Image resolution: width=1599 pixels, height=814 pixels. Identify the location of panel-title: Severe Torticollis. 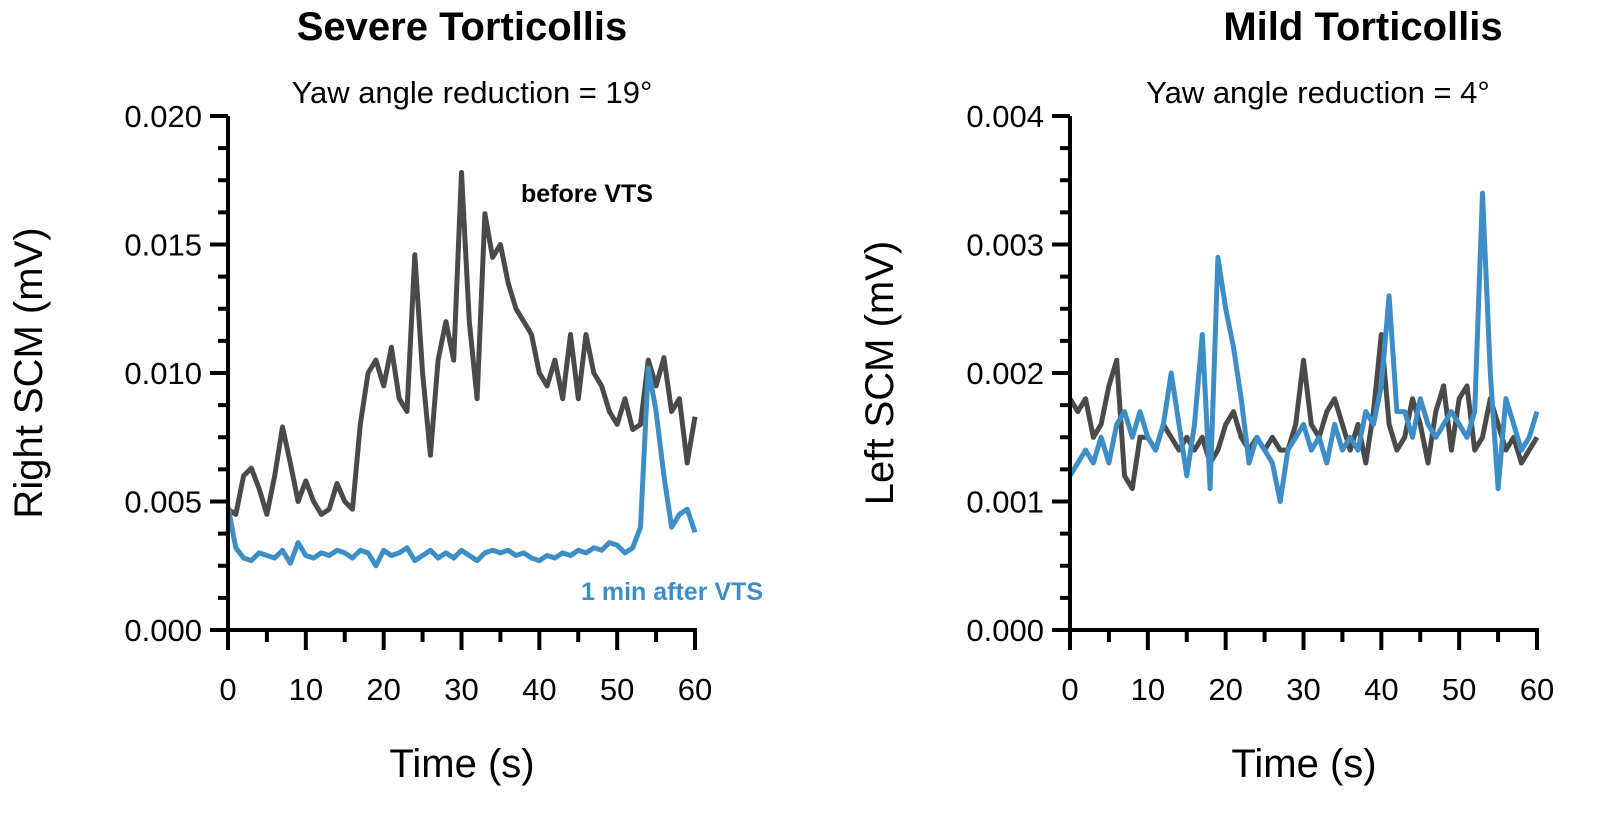
(462, 27).